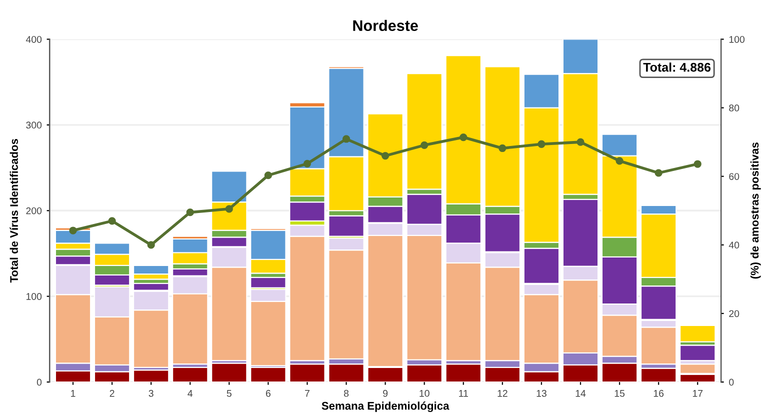  What do you see at coordinates (34, 39) in the screenshot?
I see `y-tick-label: 400` at bounding box center [34, 39].